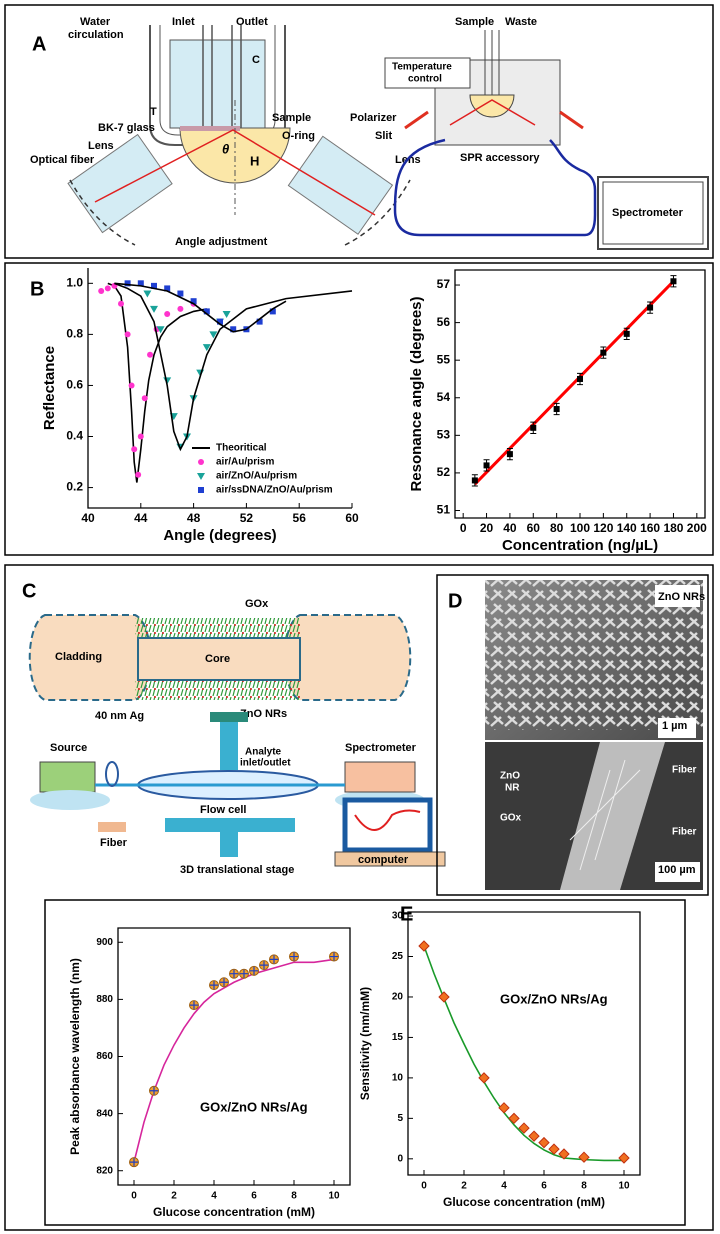  I want to click on diagram-label: T, so click(153, 112).